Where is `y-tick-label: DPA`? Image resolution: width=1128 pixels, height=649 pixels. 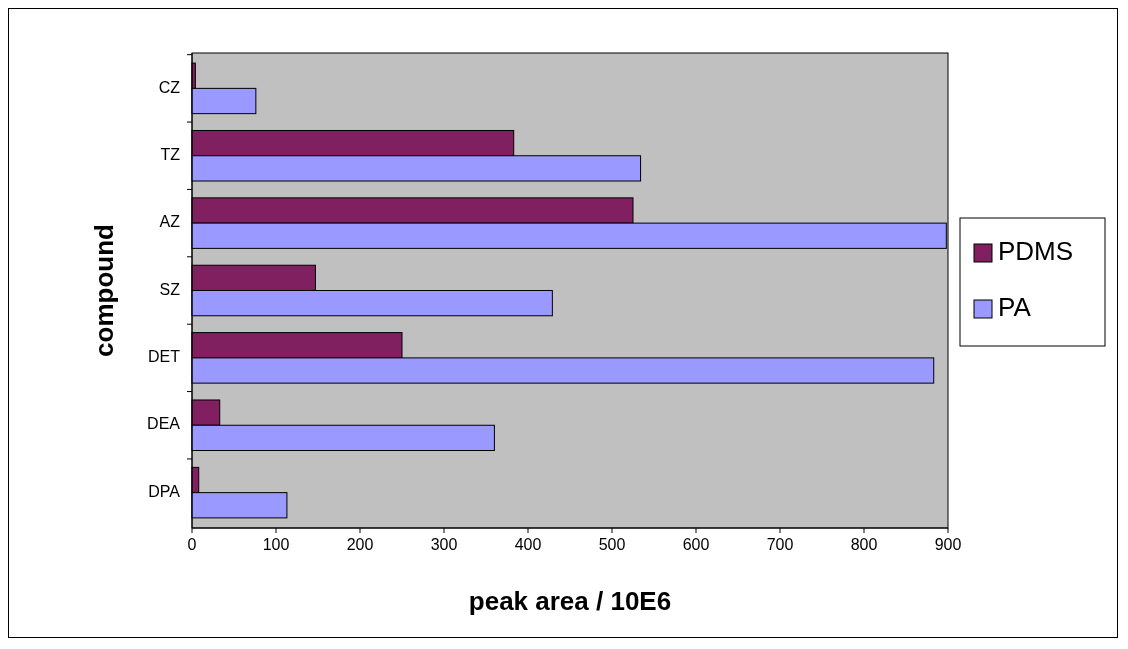 y-tick-label: DPA is located at coordinates (164, 491).